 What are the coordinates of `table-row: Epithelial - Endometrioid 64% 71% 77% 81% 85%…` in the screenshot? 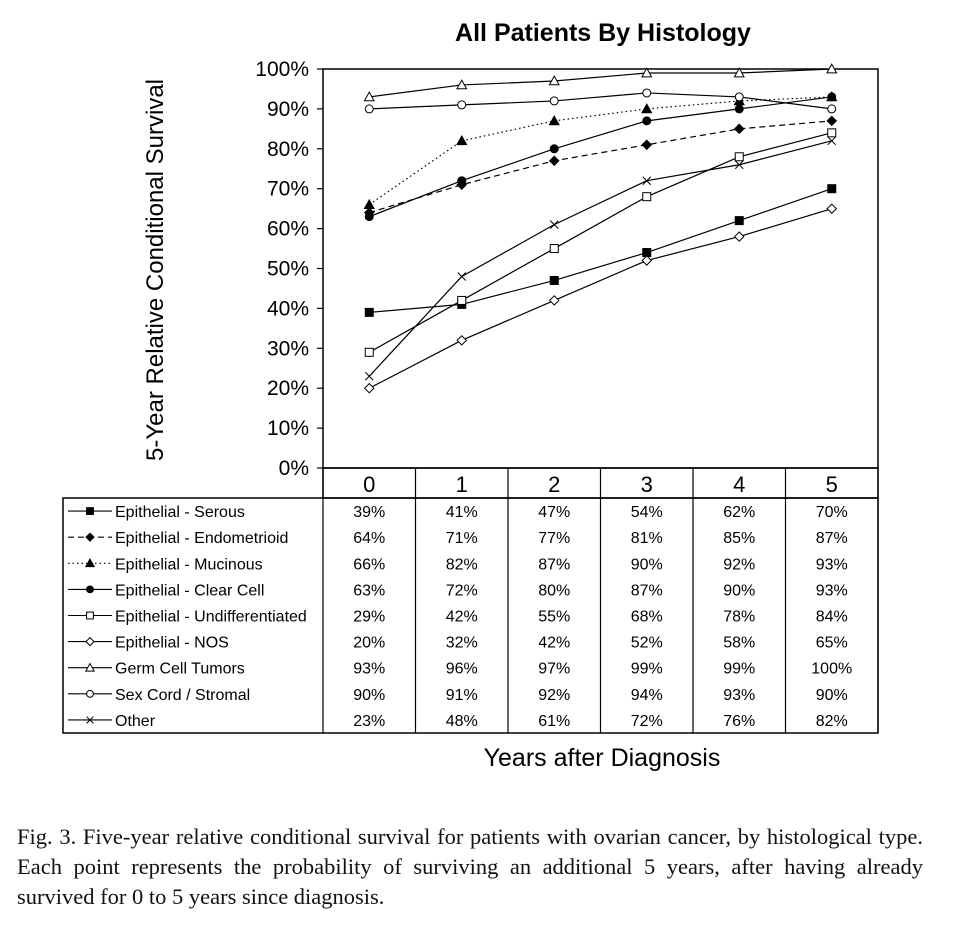 It's located at (458, 538).